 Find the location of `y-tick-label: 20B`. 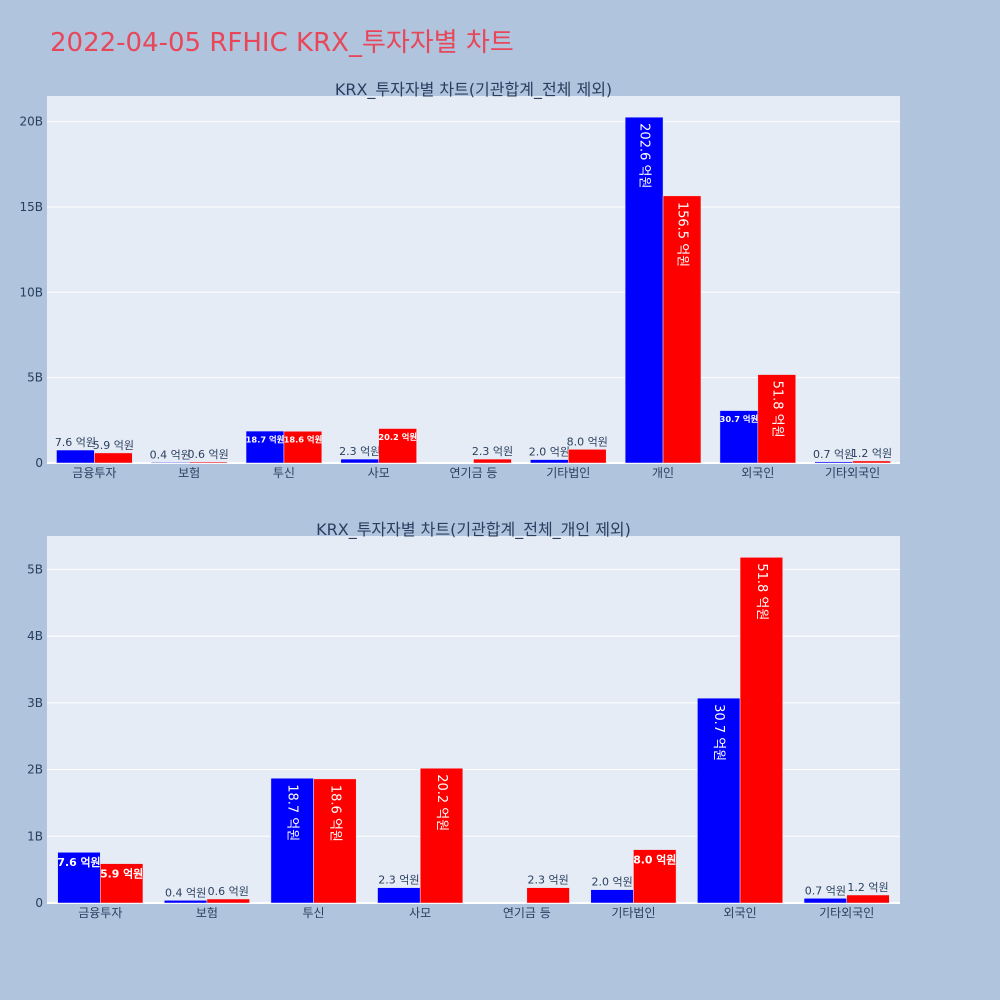

y-tick-label: 20B is located at coordinates (31, 122).